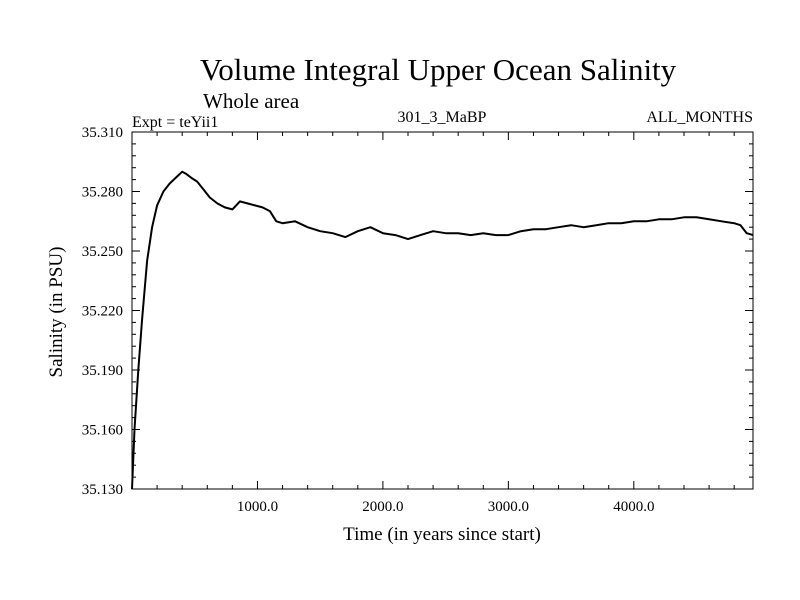 This screenshot has height=600, width=800. What do you see at coordinates (508, 507) in the screenshot?
I see `x-tick-label: 3000.0` at bounding box center [508, 507].